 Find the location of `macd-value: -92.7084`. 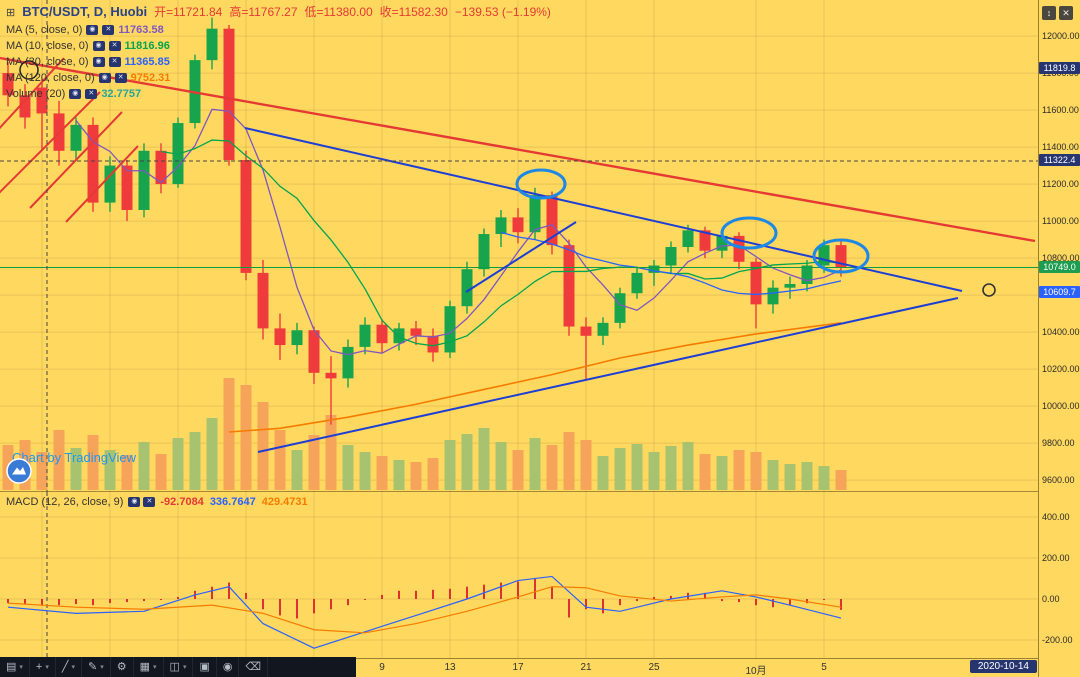

macd-value: -92.7084 is located at coordinates (182, 502).